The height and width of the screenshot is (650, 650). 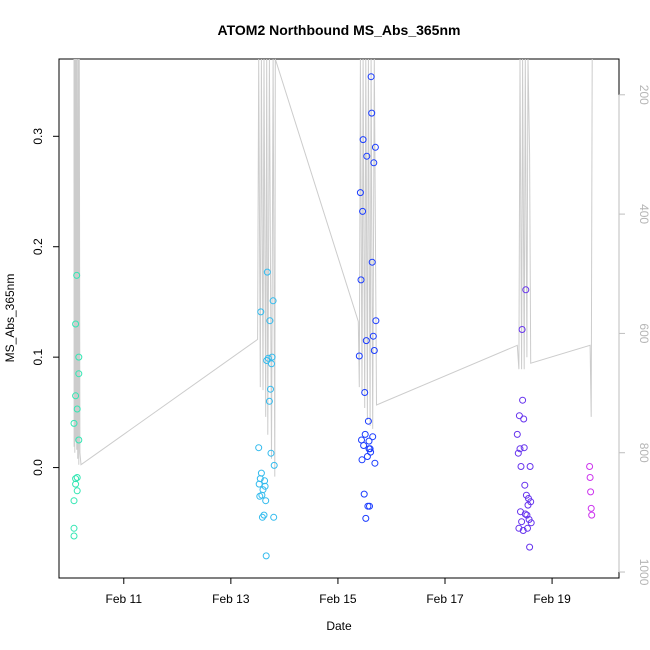 I want to click on x-tick-label: Feb 15, so click(x=338, y=599).